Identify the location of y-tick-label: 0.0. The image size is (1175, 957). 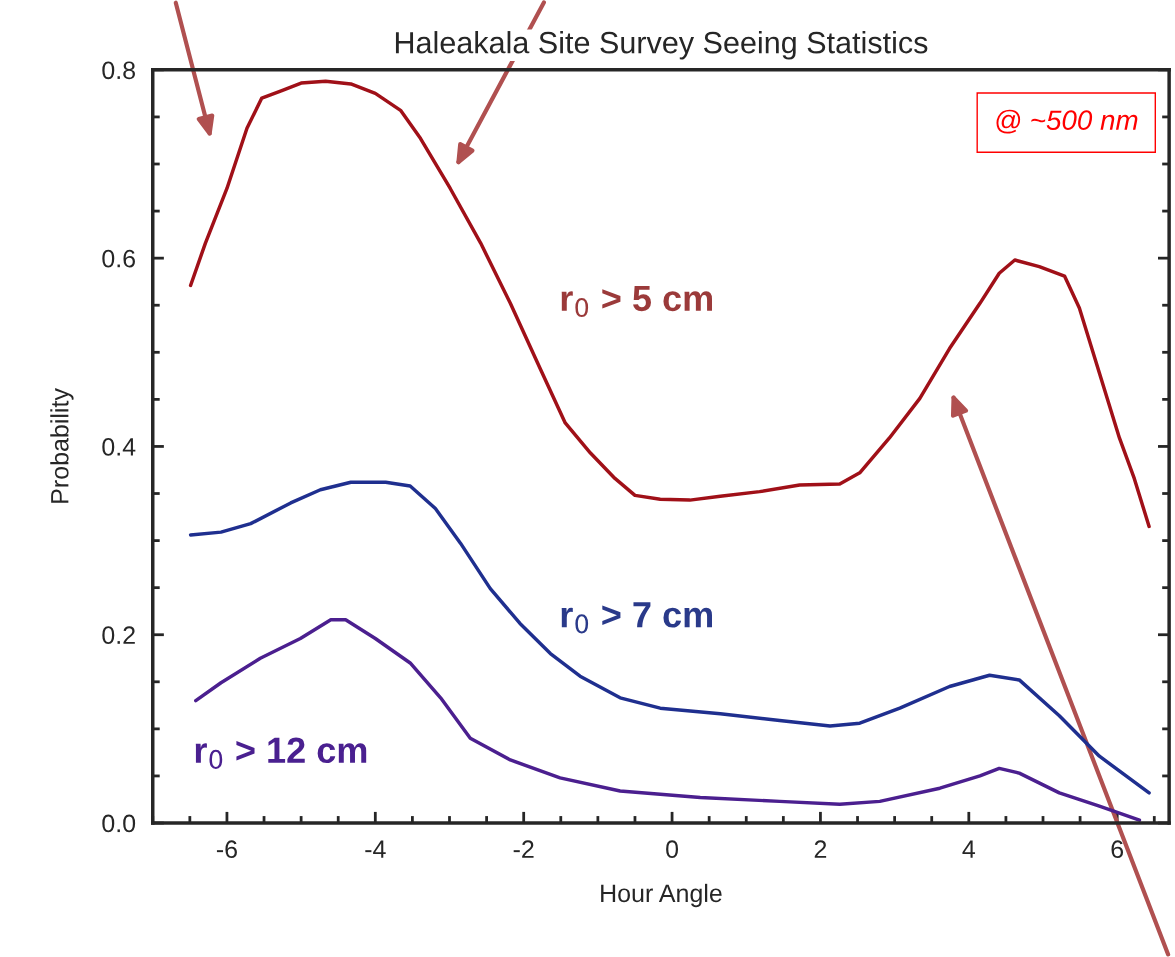
(119, 823).